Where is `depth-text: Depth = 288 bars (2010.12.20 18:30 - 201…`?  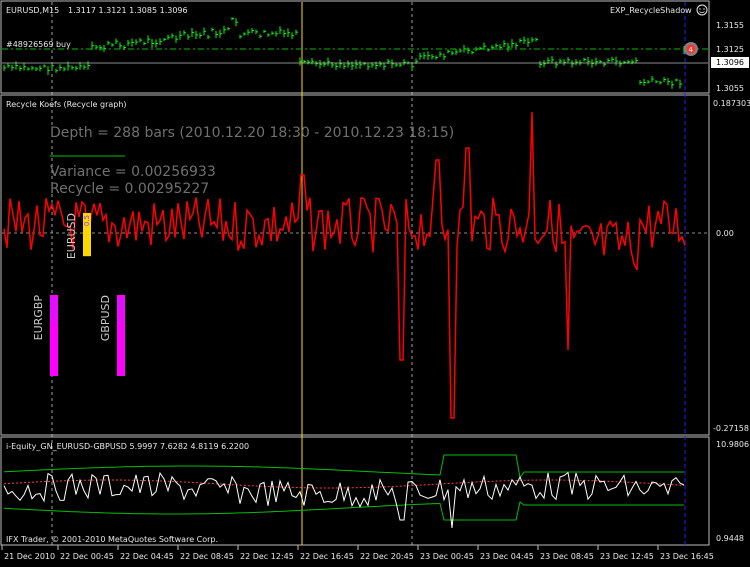
depth-text: Depth = 288 bars (2010.12.20 18:30 - 201… is located at coordinates (252, 133).